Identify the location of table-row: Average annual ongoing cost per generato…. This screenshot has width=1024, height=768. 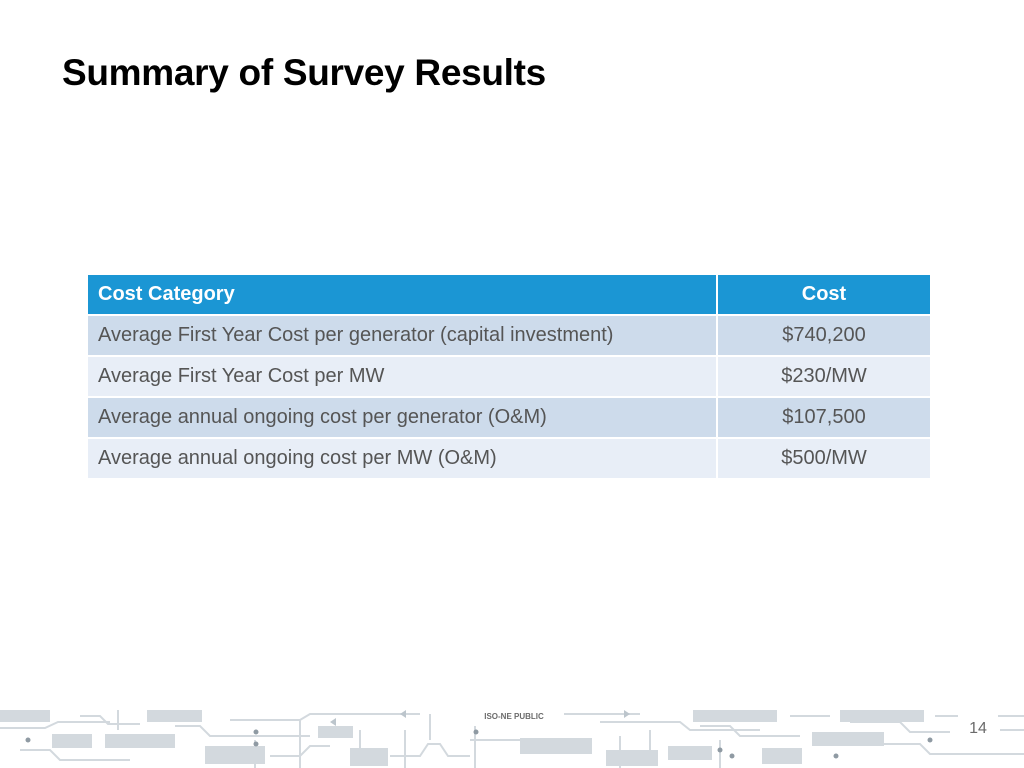
(509, 417).